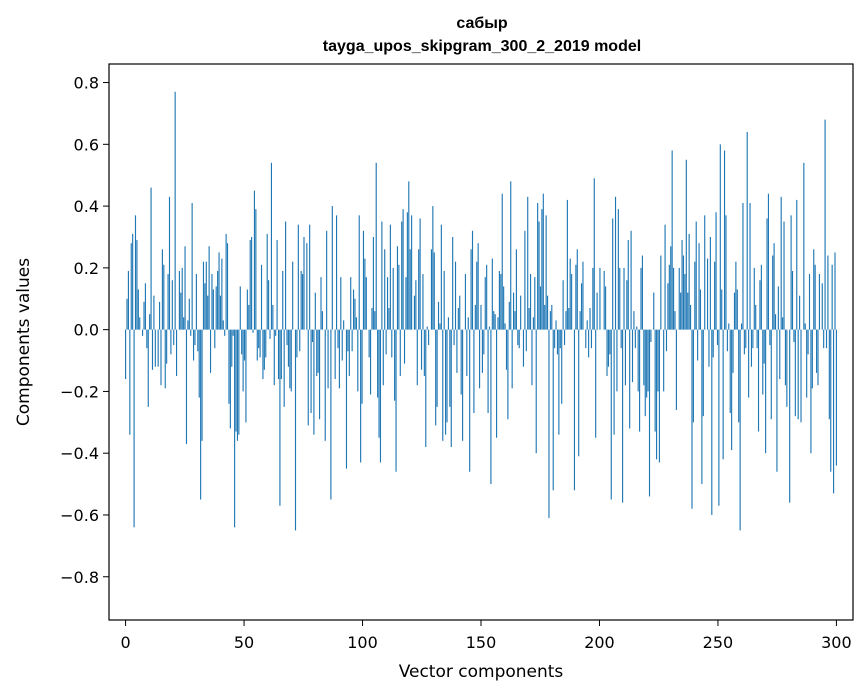 Image resolution: width=867 pixels, height=696 pixels. What do you see at coordinates (86, 330) in the screenshot?
I see `y-tick-label: 0.0` at bounding box center [86, 330].